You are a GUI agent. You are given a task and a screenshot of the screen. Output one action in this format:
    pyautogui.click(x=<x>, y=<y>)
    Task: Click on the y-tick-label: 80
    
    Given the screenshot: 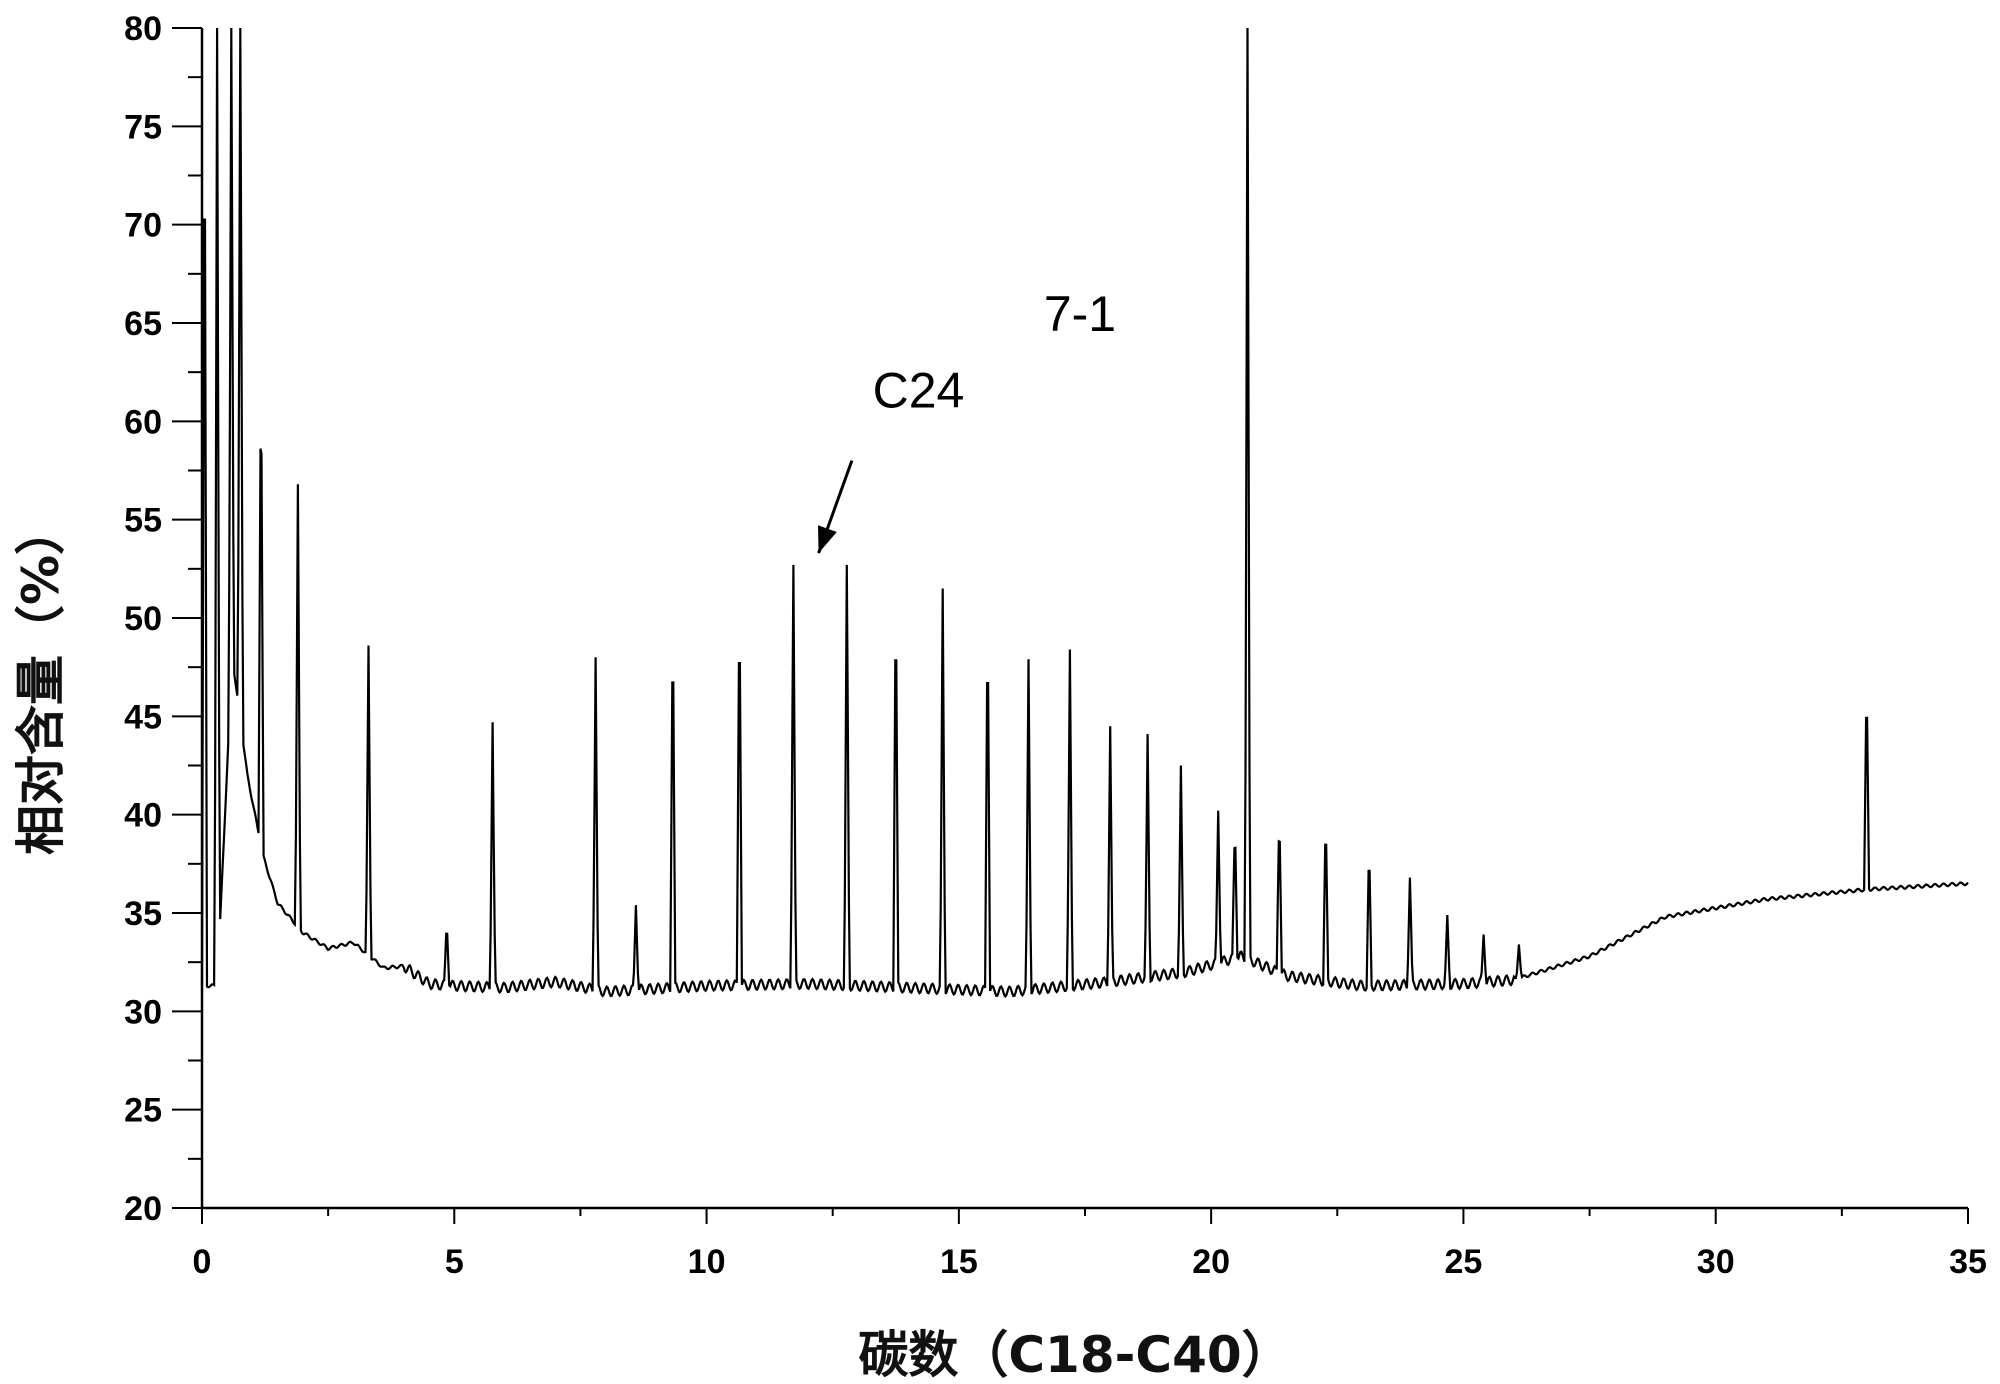 What is the action you would take?
    pyautogui.click(x=143, y=29)
    